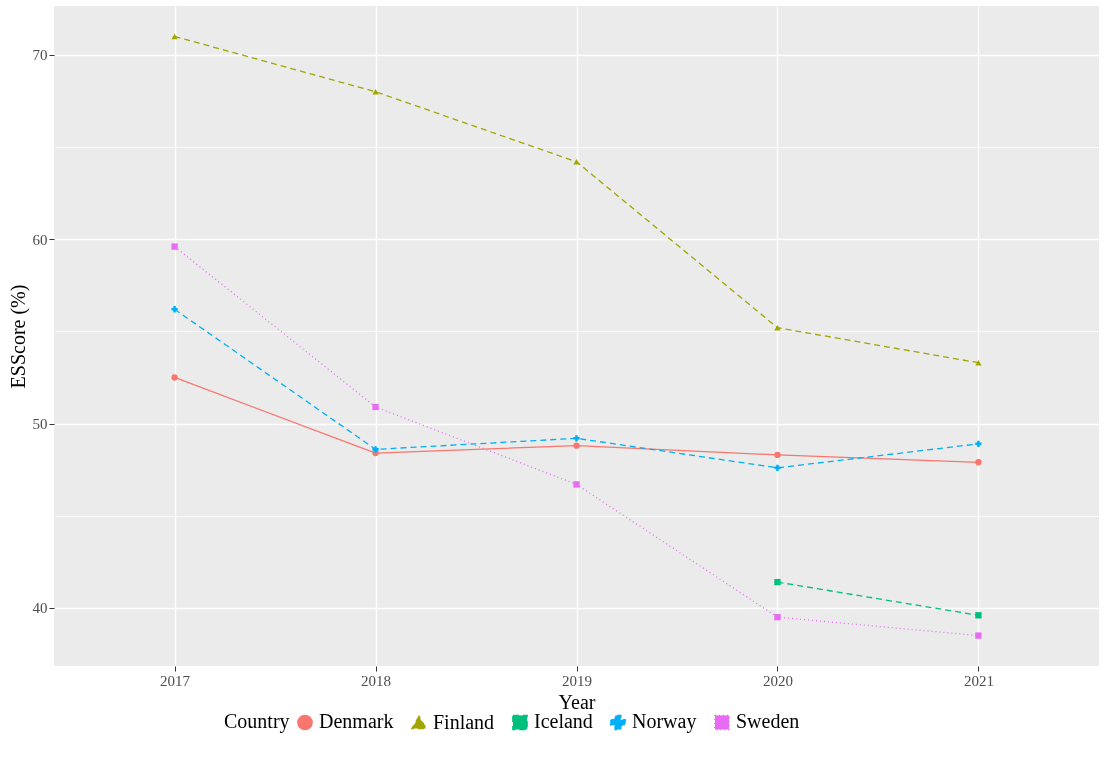  Describe the element at coordinates (376, 680) in the screenshot. I see `x-tick-label: 2018` at that location.